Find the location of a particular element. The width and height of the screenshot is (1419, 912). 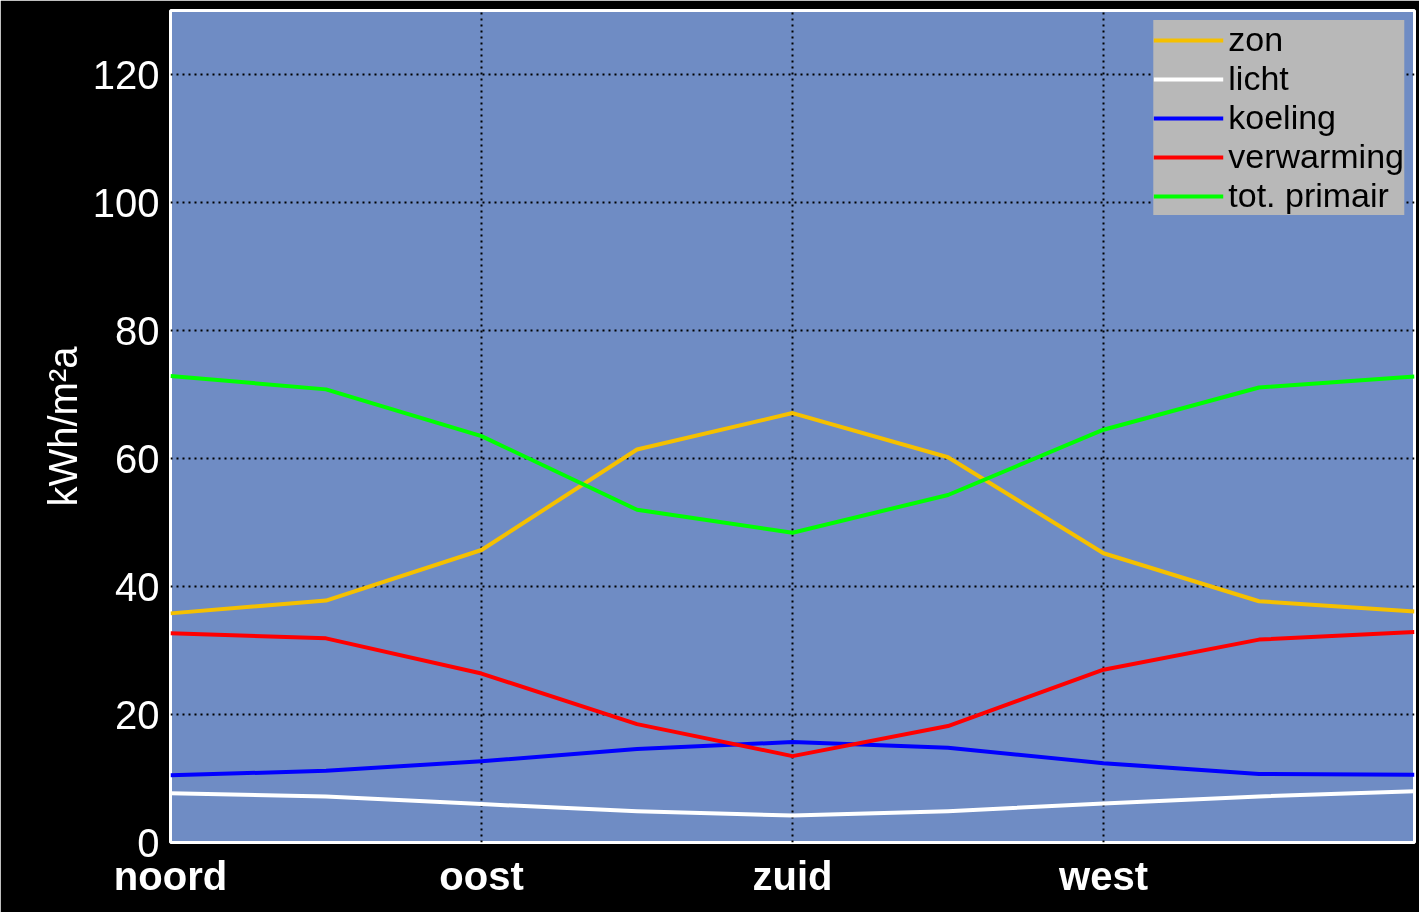

y-tick-label: 100 is located at coordinates (126, 202).